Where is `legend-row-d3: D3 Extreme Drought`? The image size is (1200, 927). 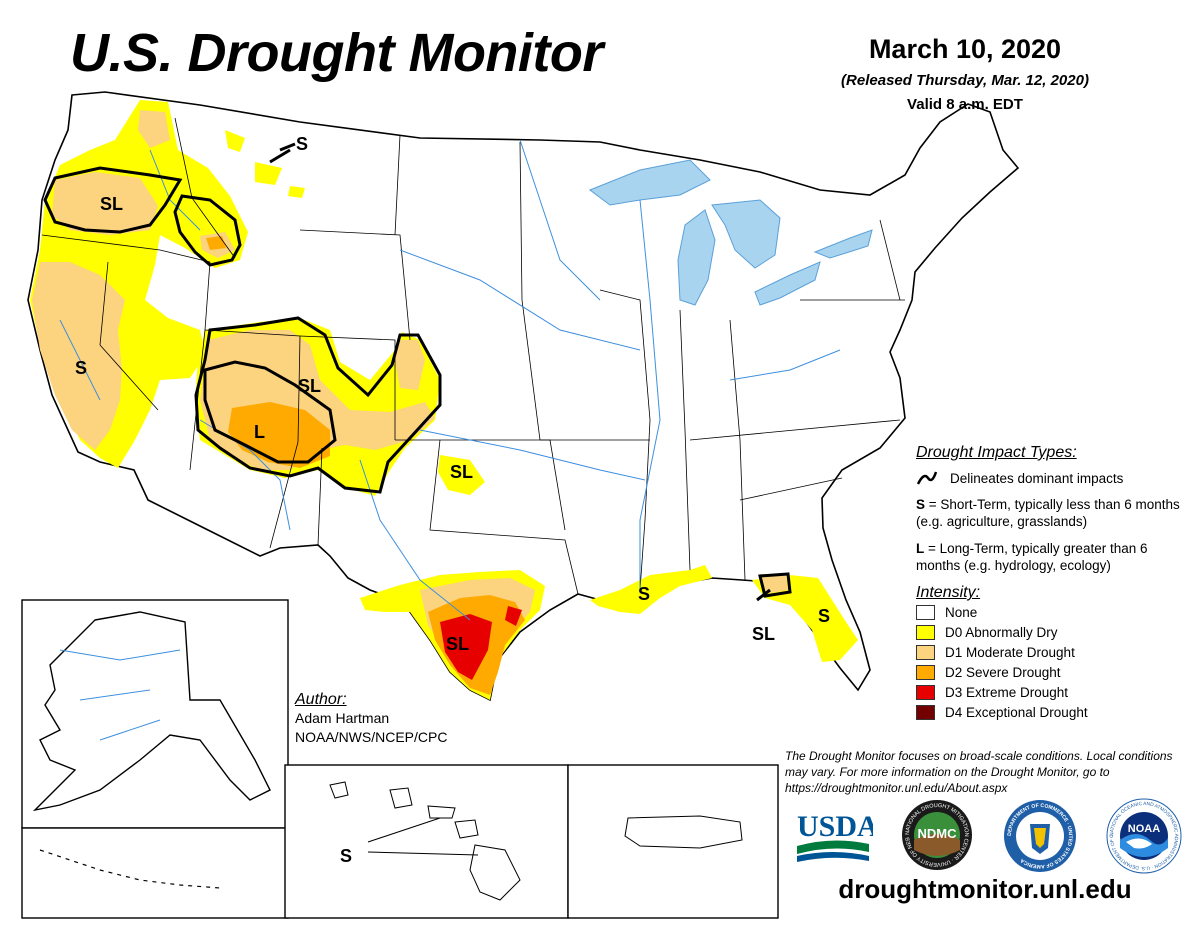 legend-row-d3: D3 Extreme Drought is located at coordinates (1051, 692).